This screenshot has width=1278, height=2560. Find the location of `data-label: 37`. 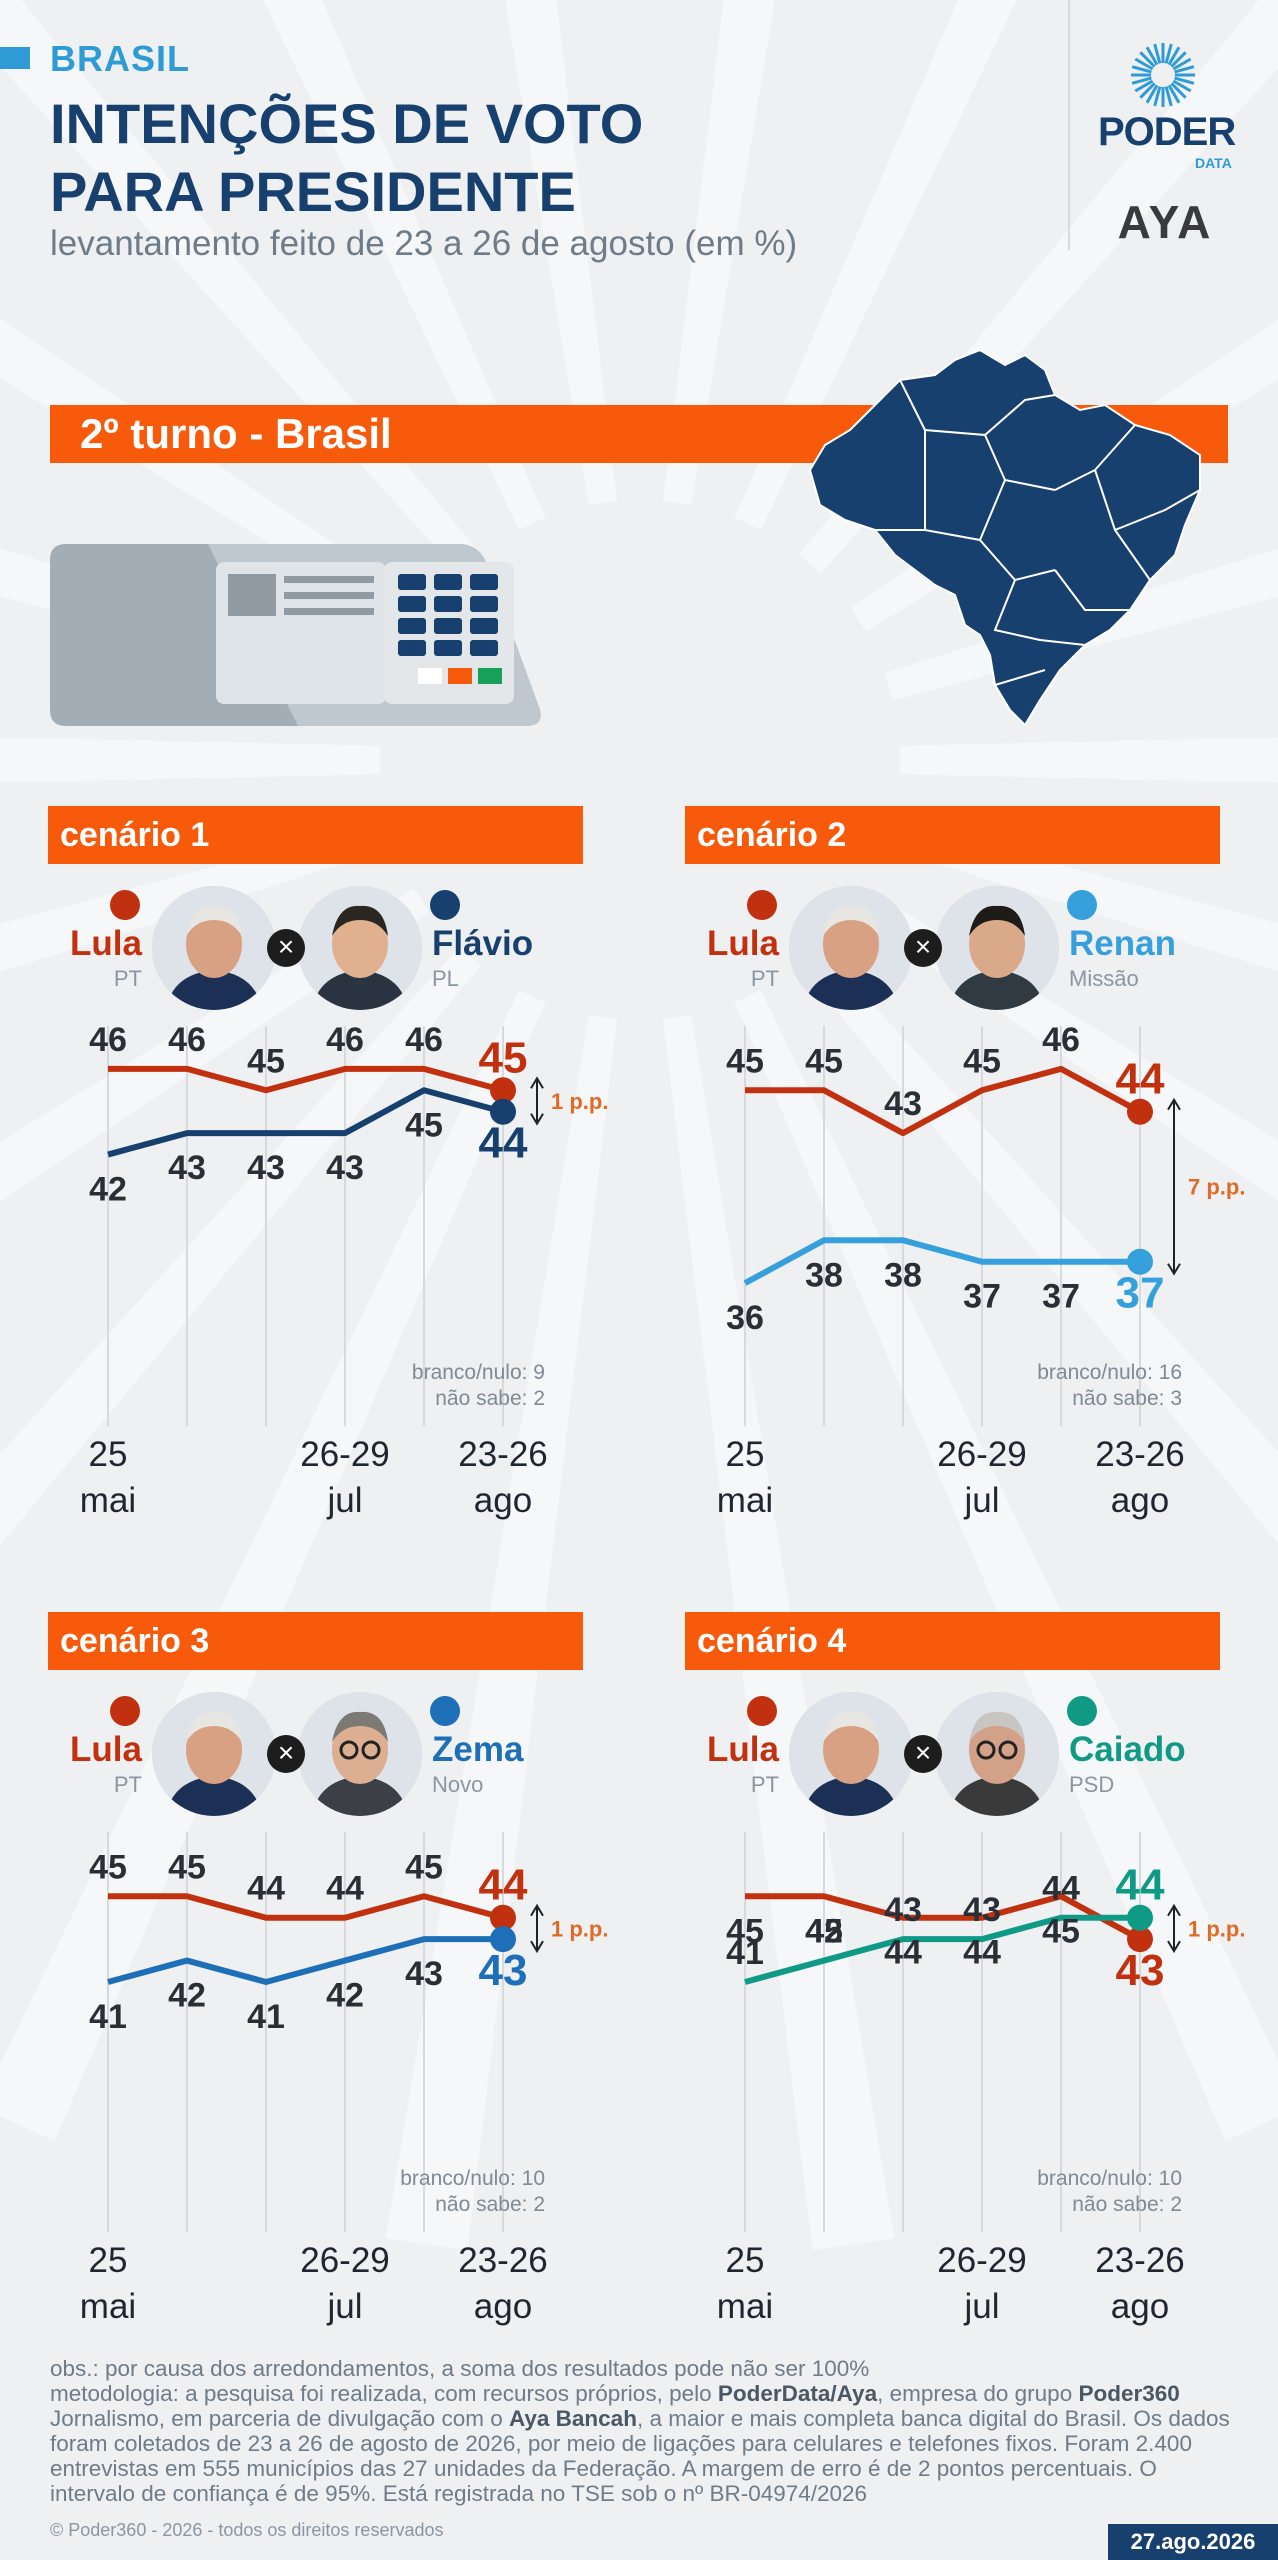

data-label: 37 is located at coordinates (1061, 1297).